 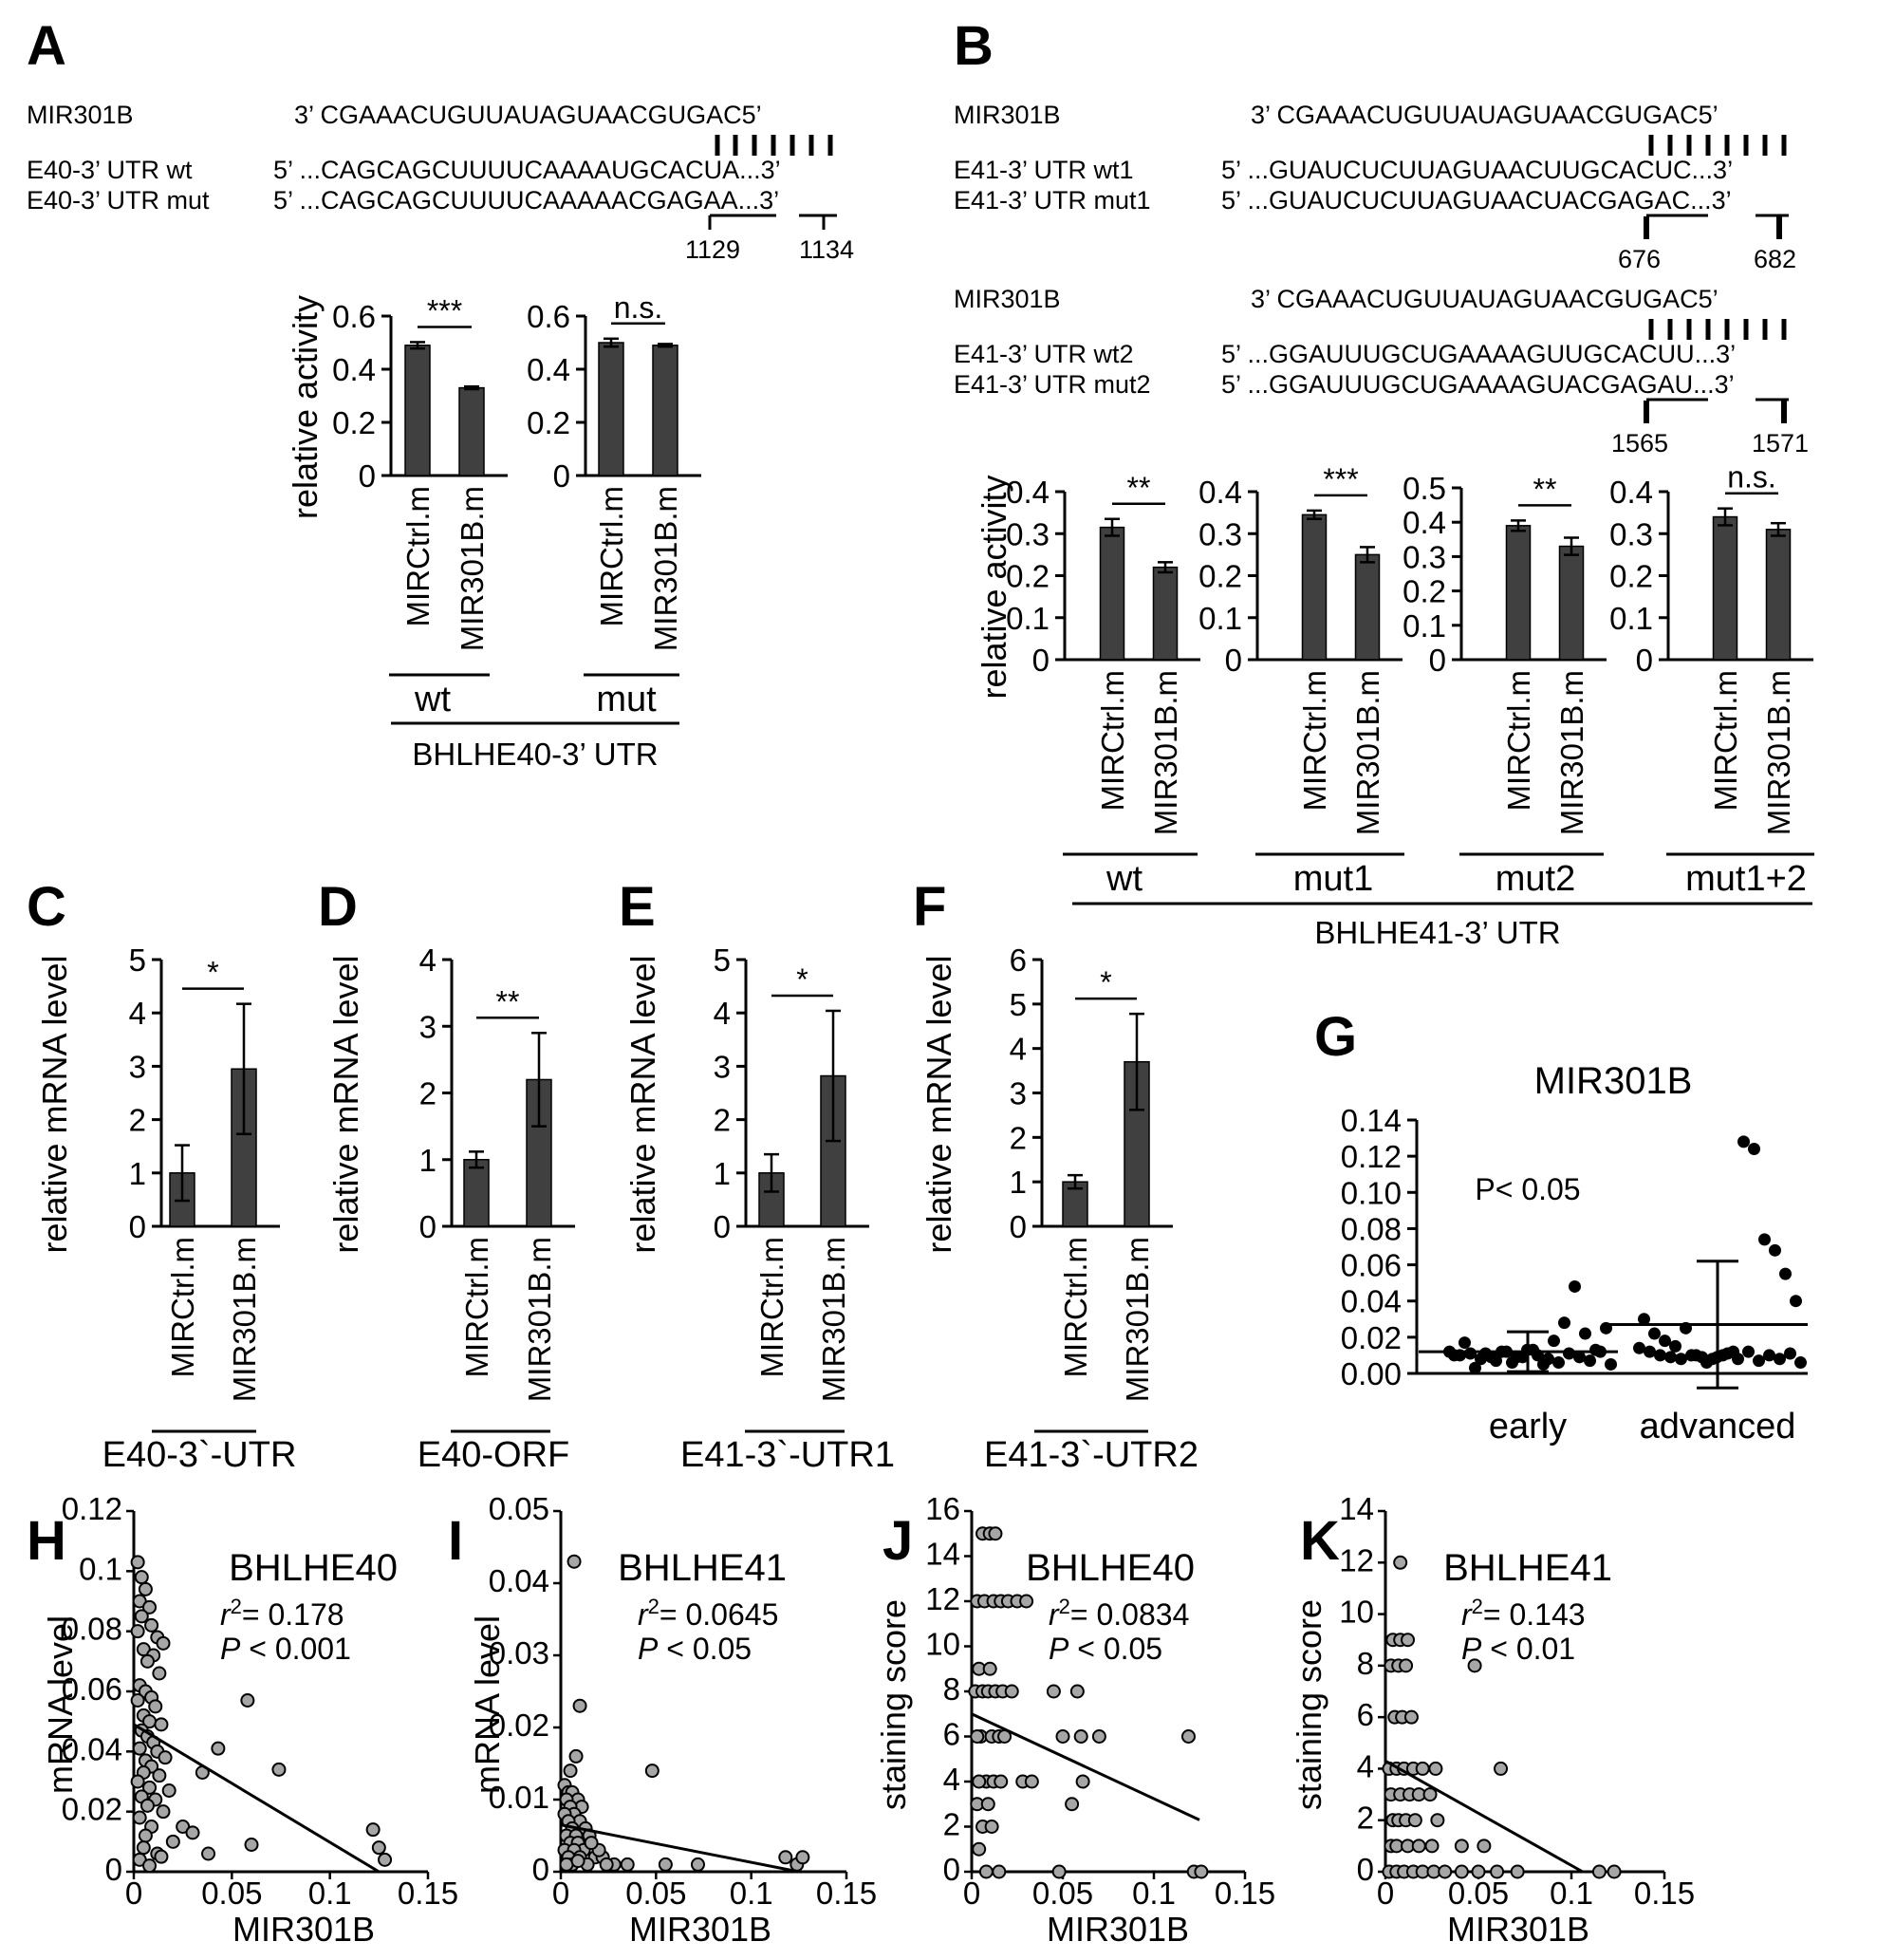 What do you see at coordinates (539, 1319) in the screenshot?
I see `category-label-d-2: MIR301B.m` at bounding box center [539, 1319].